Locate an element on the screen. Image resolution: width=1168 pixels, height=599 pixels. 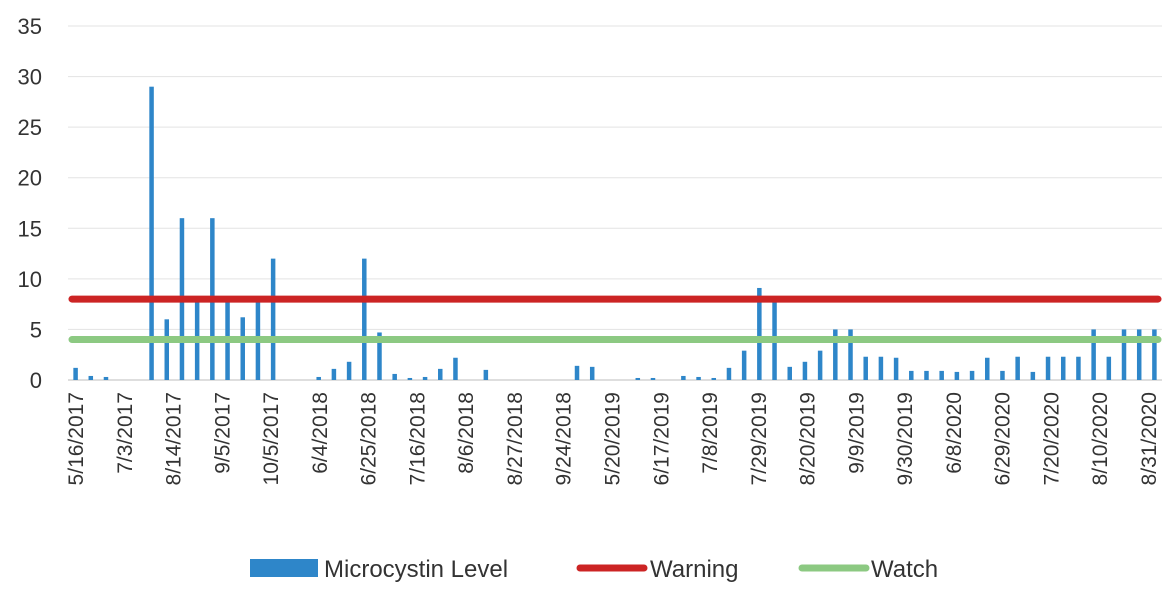
x-tick-label: 5/20/2019 is located at coordinates (613, 438).